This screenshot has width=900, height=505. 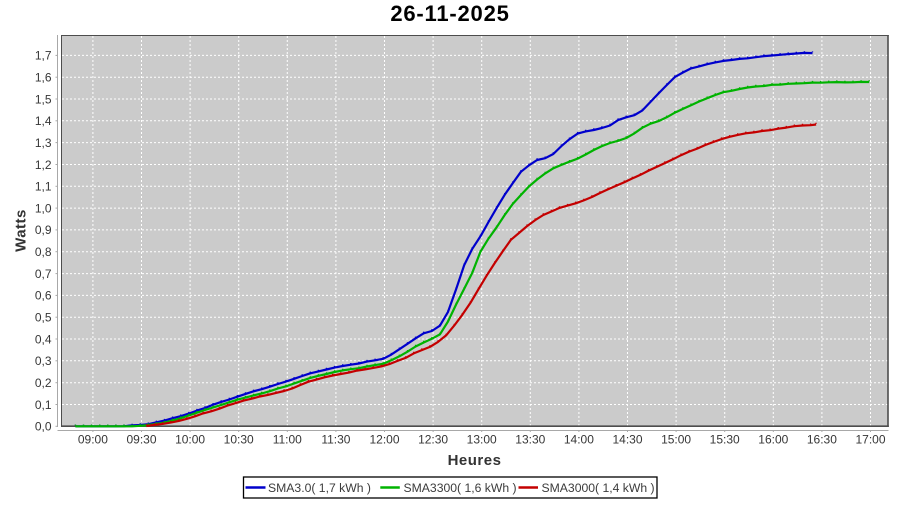 What do you see at coordinates (475, 460) in the screenshot?
I see `svg-text: Heures` at bounding box center [475, 460].